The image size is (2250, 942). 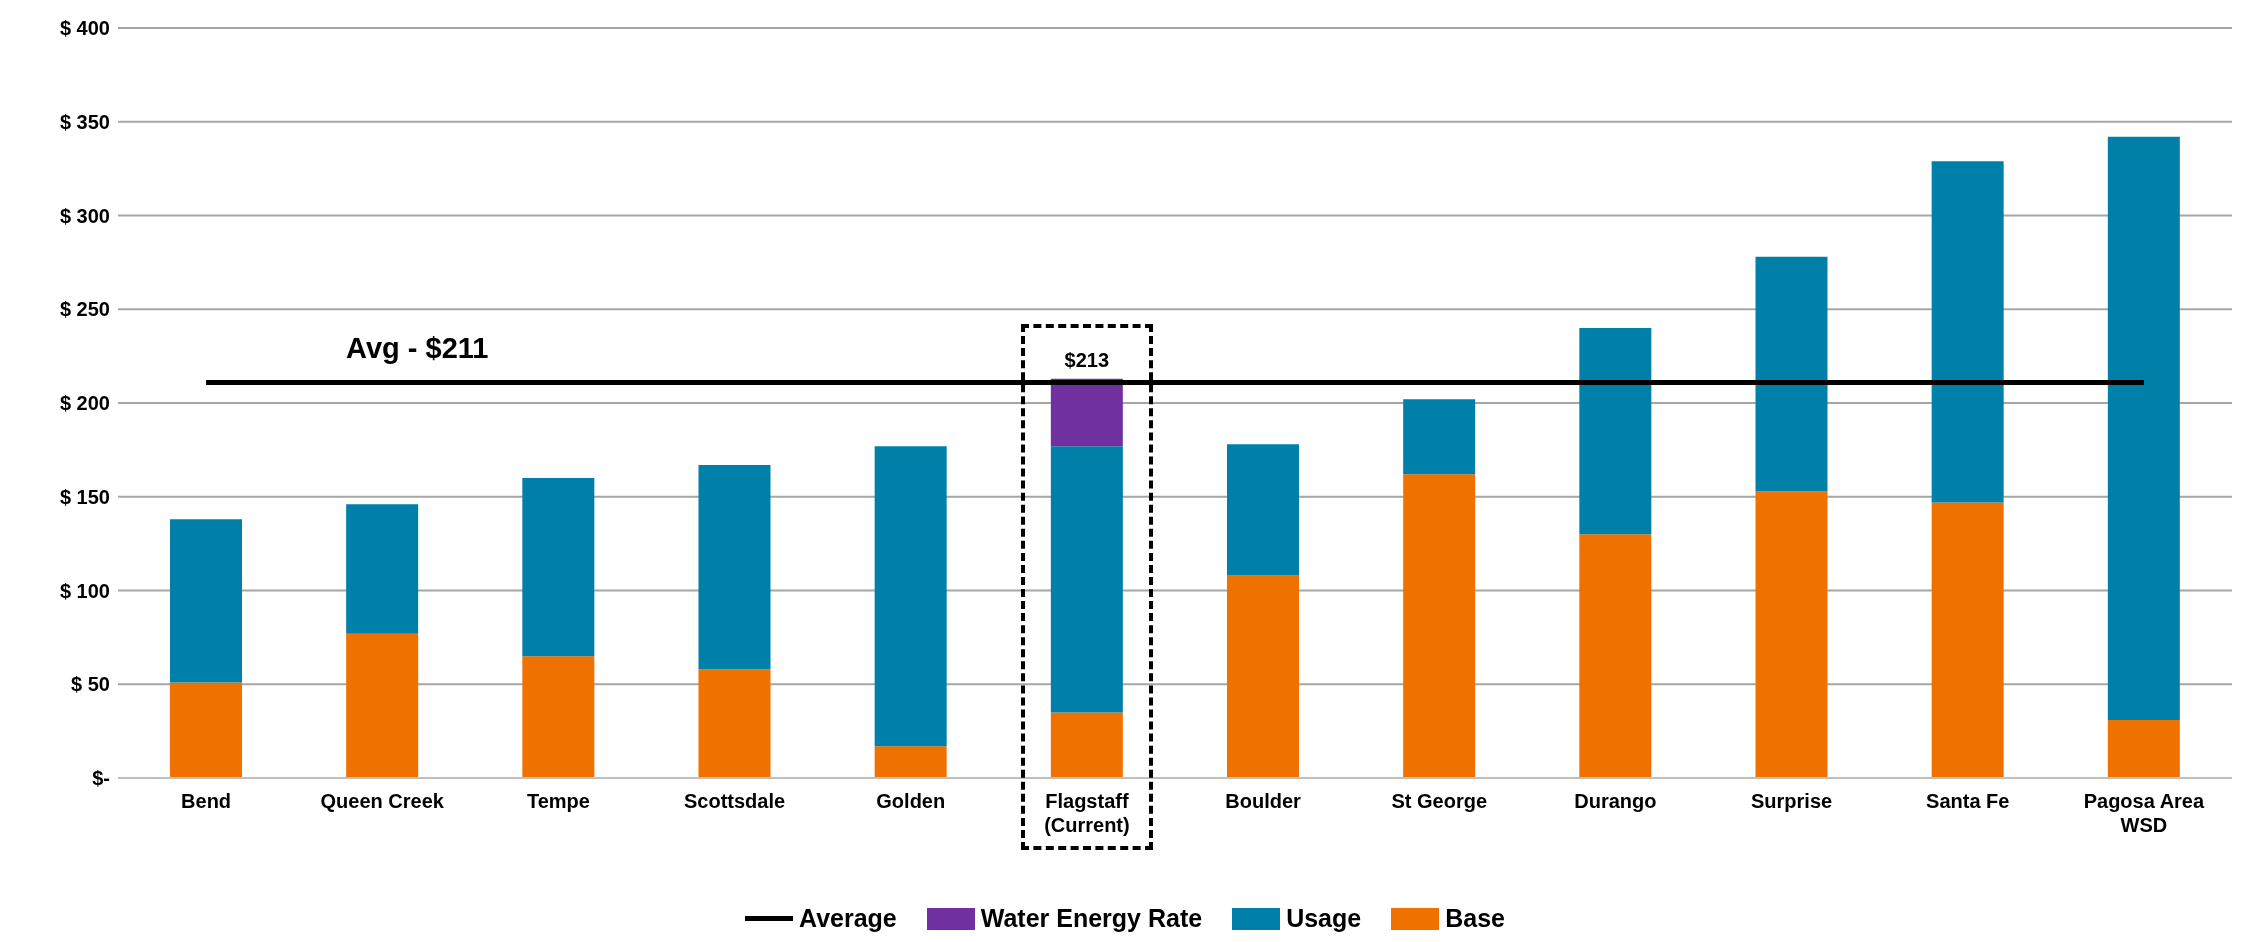 I want to click on total-label: $213, so click(x=1087, y=359).